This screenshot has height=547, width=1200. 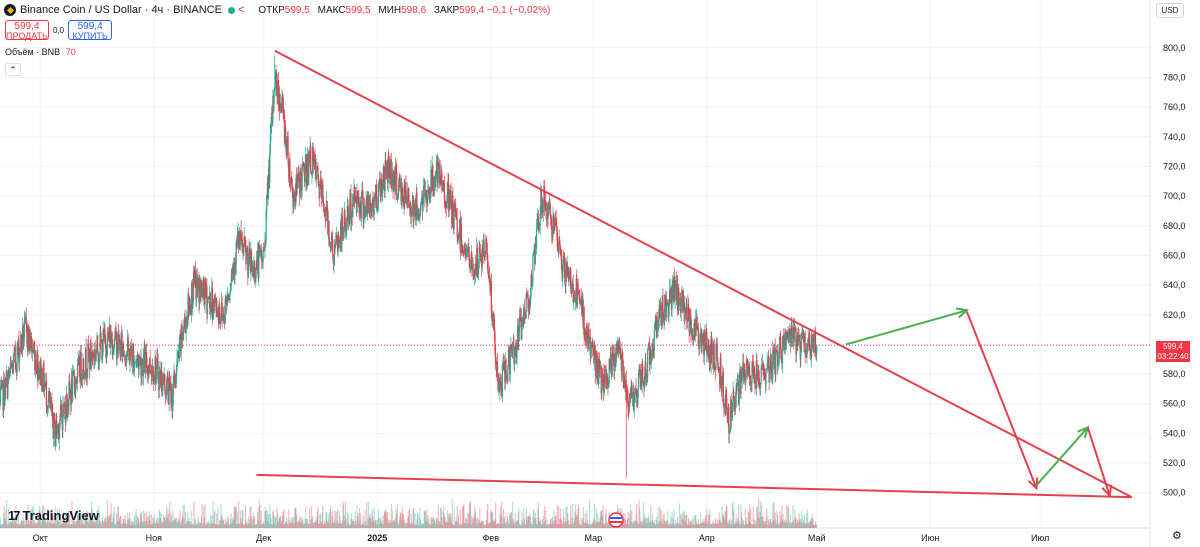 What do you see at coordinates (241, 10) in the screenshot?
I see `share-icon: <` at bounding box center [241, 10].